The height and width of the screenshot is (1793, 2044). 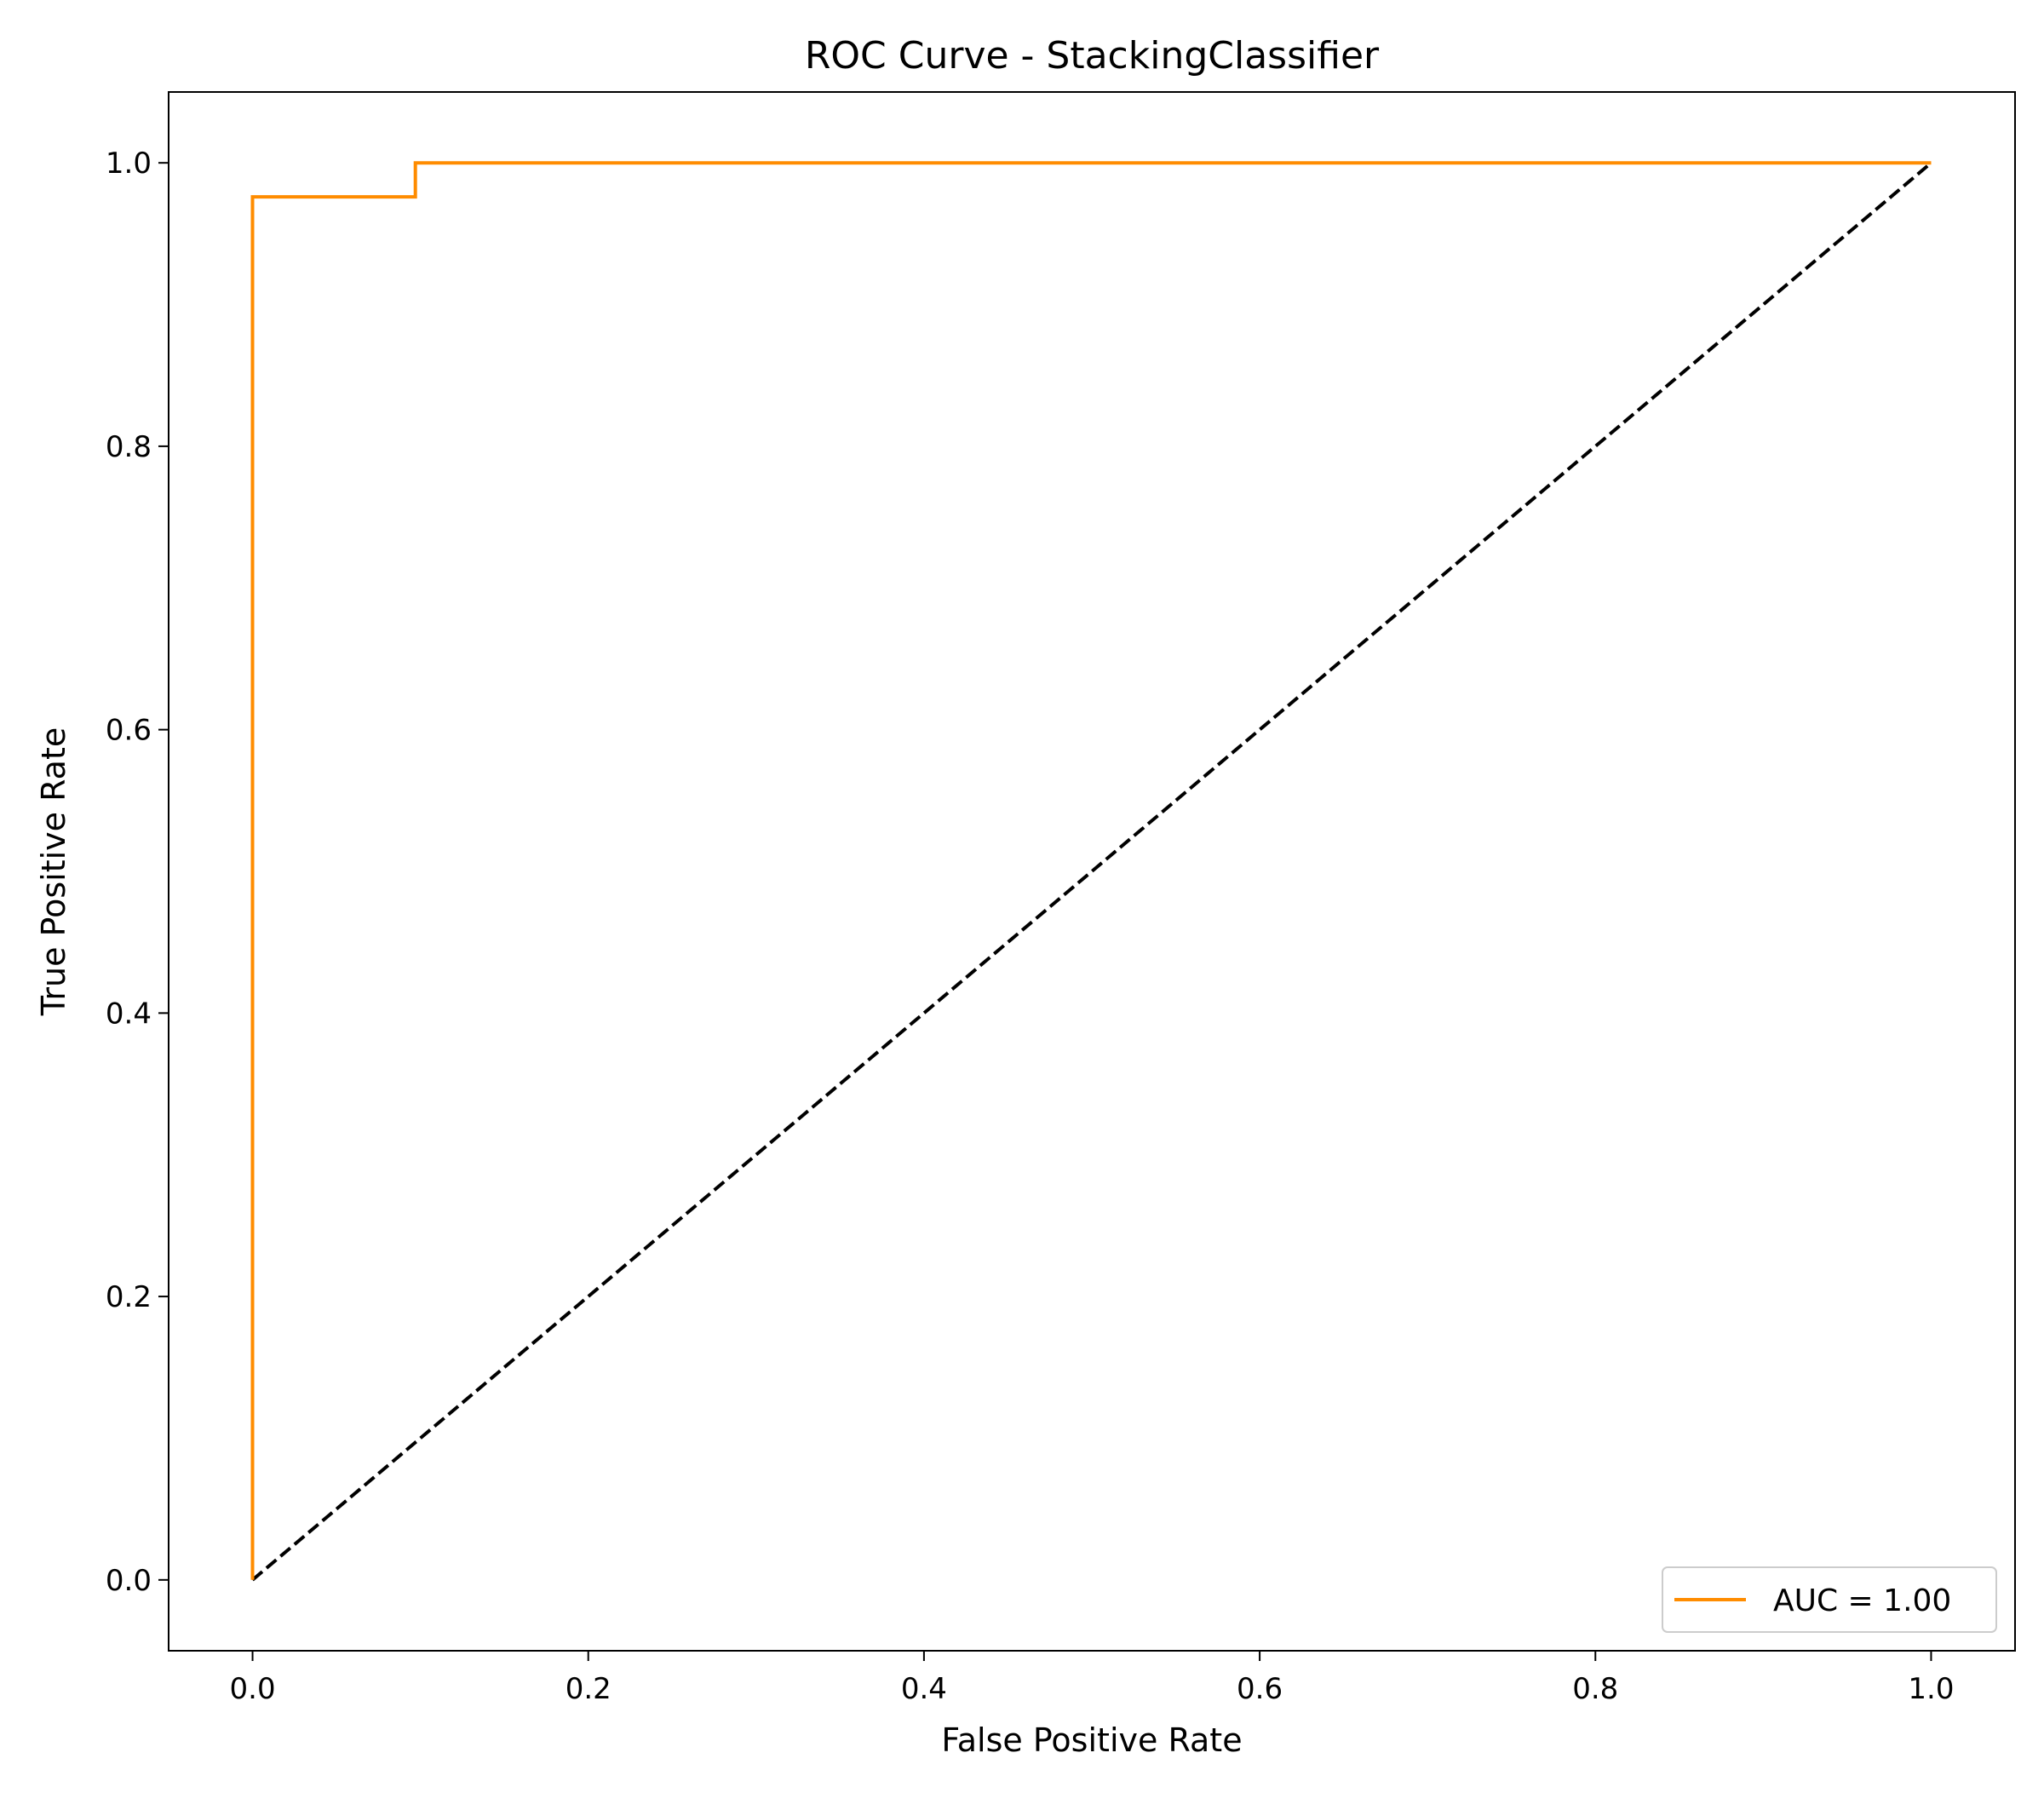 I want to click on x-tick-label-0: 0.0, so click(x=253, y=1689).